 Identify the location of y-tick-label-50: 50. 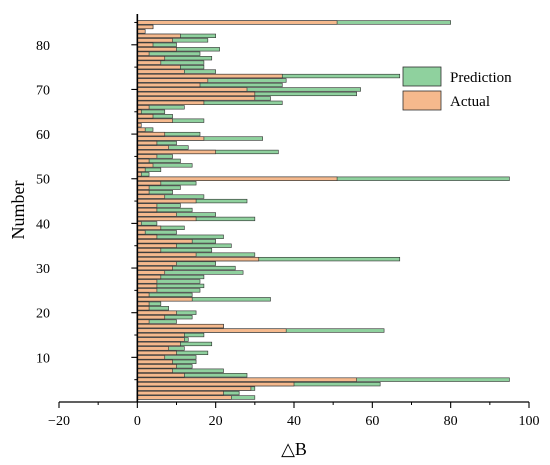
(43, 180).